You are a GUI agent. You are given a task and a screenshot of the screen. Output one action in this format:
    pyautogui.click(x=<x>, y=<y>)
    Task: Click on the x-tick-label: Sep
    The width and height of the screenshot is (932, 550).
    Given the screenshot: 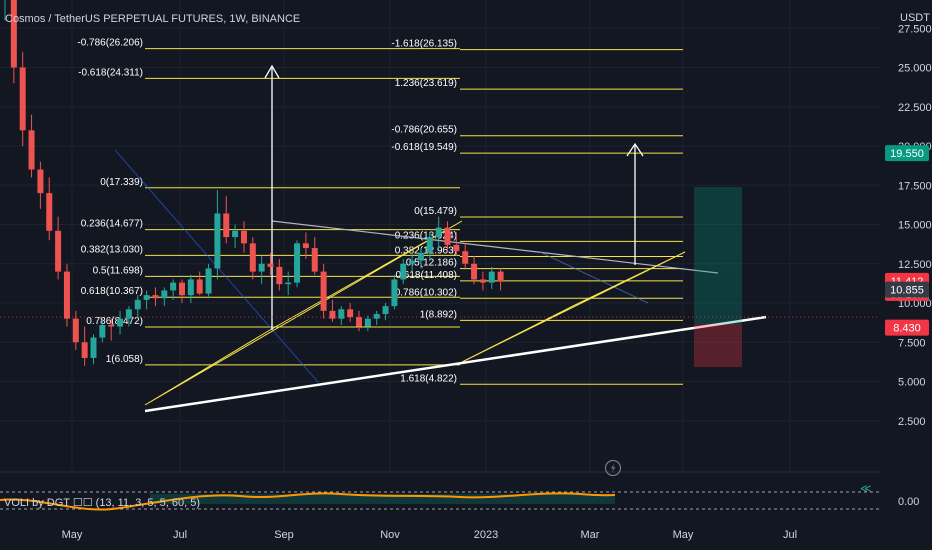 What is the action you would take?
    pyautogui.click(x=284, y=535)
    